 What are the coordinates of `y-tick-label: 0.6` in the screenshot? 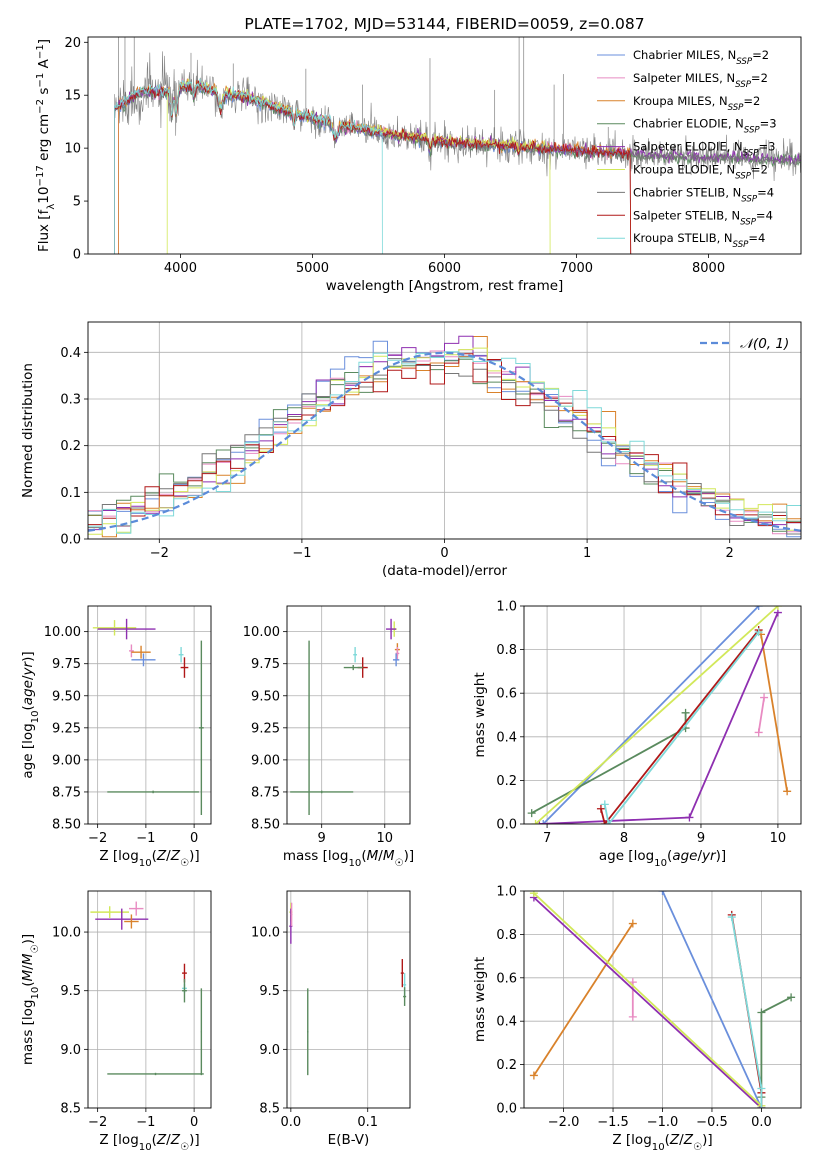 It's located at (506, 694).